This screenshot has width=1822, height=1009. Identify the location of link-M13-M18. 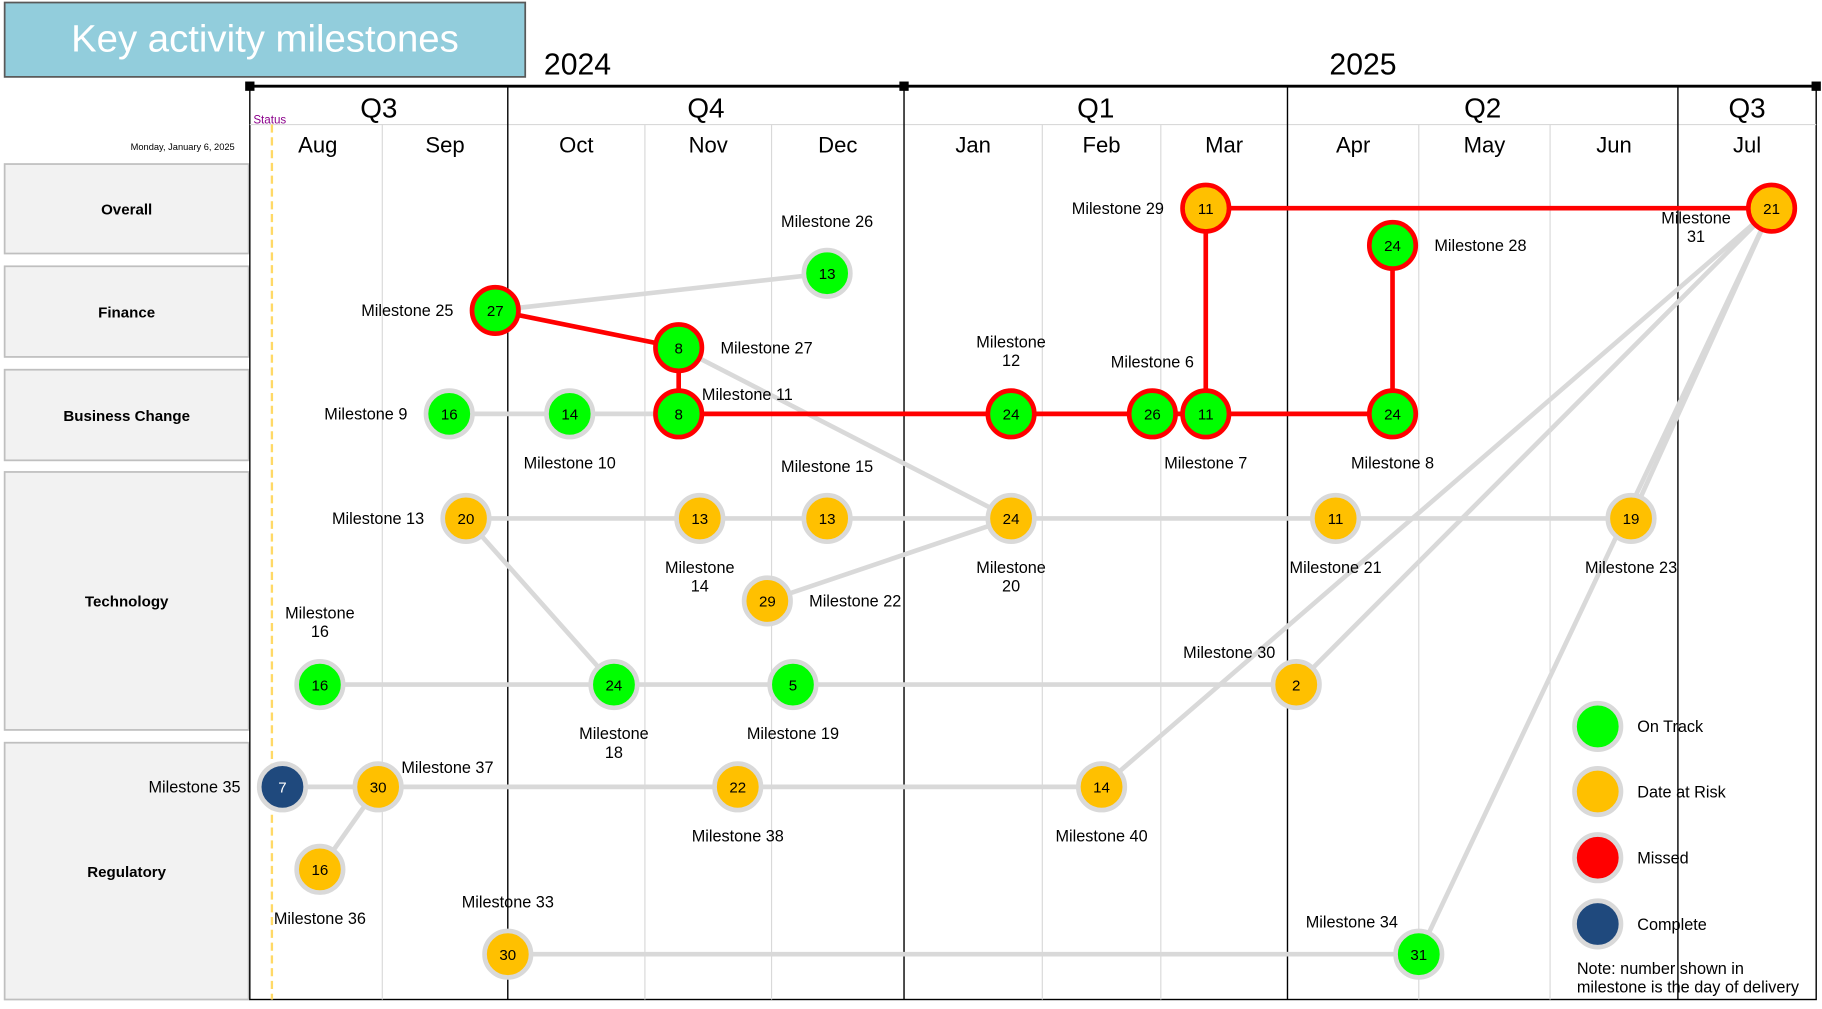
(540, 601).